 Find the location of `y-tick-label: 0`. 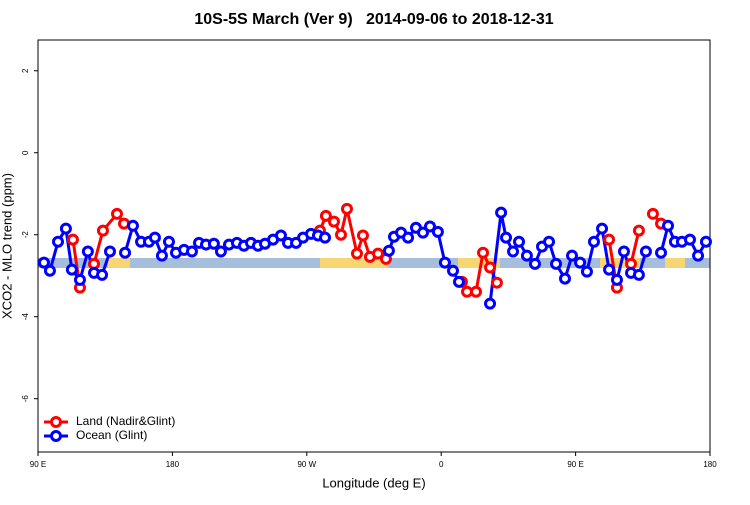

y-tick-label: 0 is located at coordinates (25, 152).